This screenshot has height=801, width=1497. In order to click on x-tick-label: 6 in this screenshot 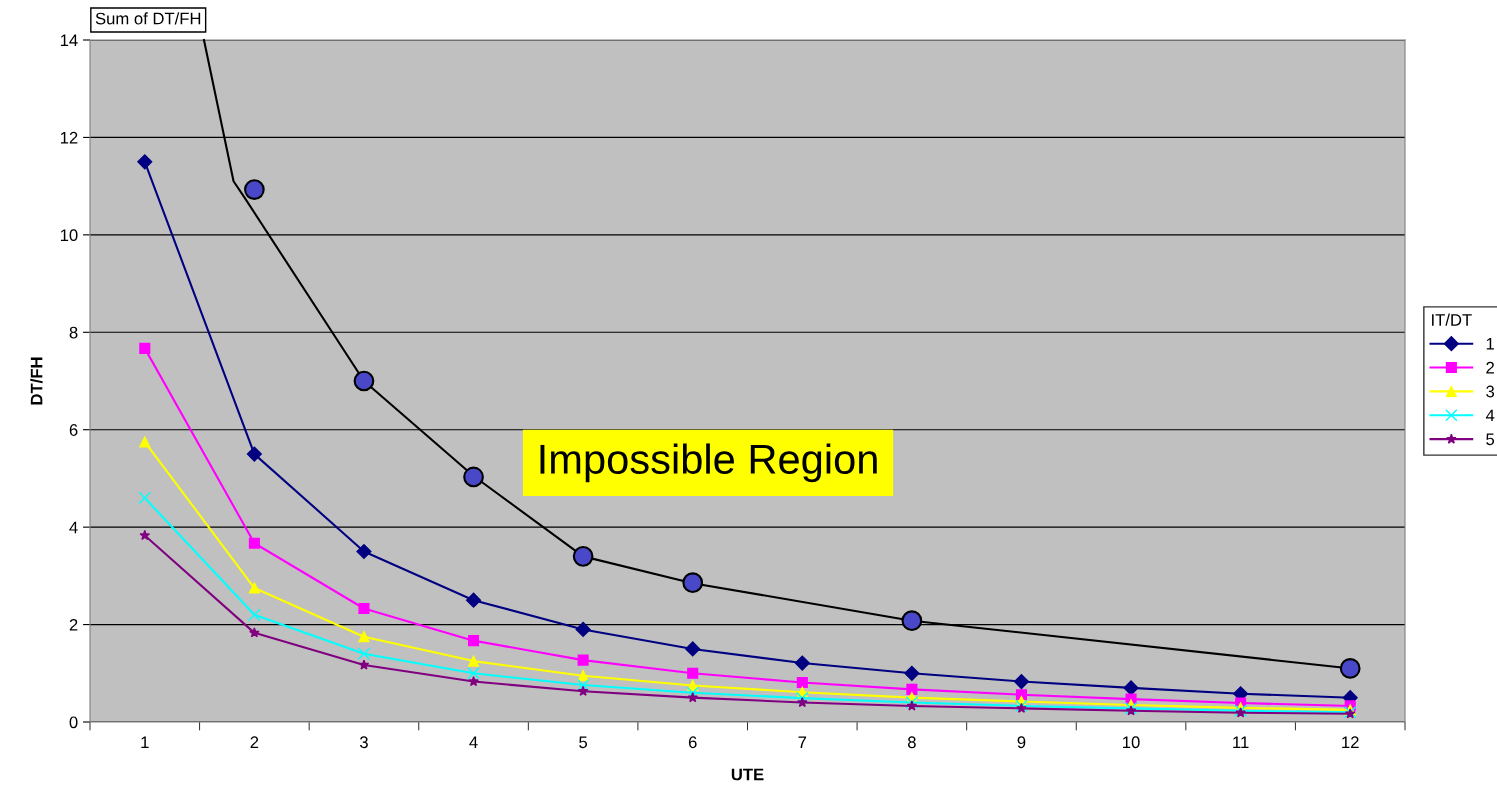, I will do `click(692, 742)`.